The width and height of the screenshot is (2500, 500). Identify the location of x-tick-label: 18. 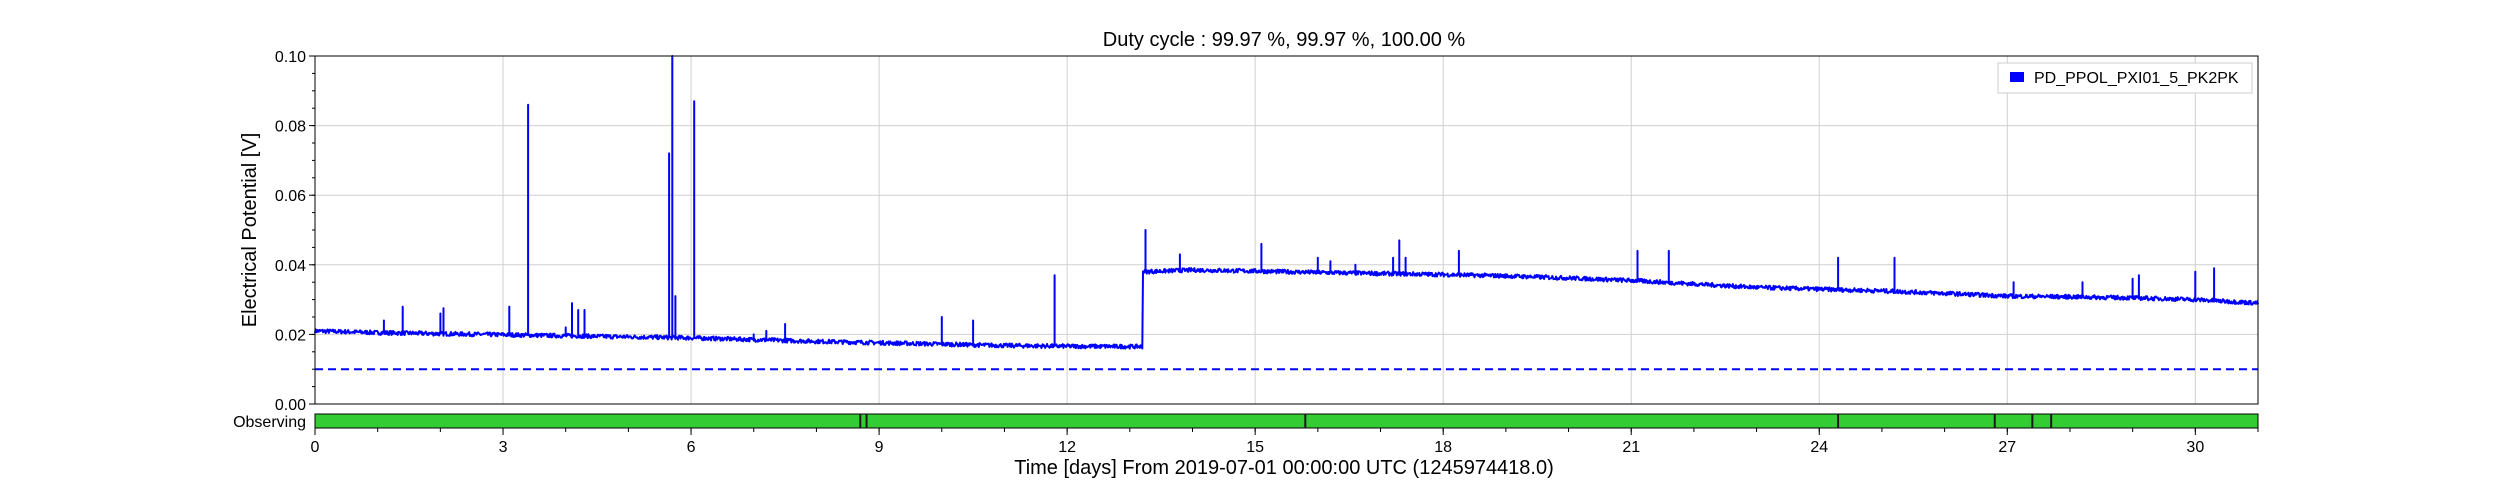
(1443, 447).